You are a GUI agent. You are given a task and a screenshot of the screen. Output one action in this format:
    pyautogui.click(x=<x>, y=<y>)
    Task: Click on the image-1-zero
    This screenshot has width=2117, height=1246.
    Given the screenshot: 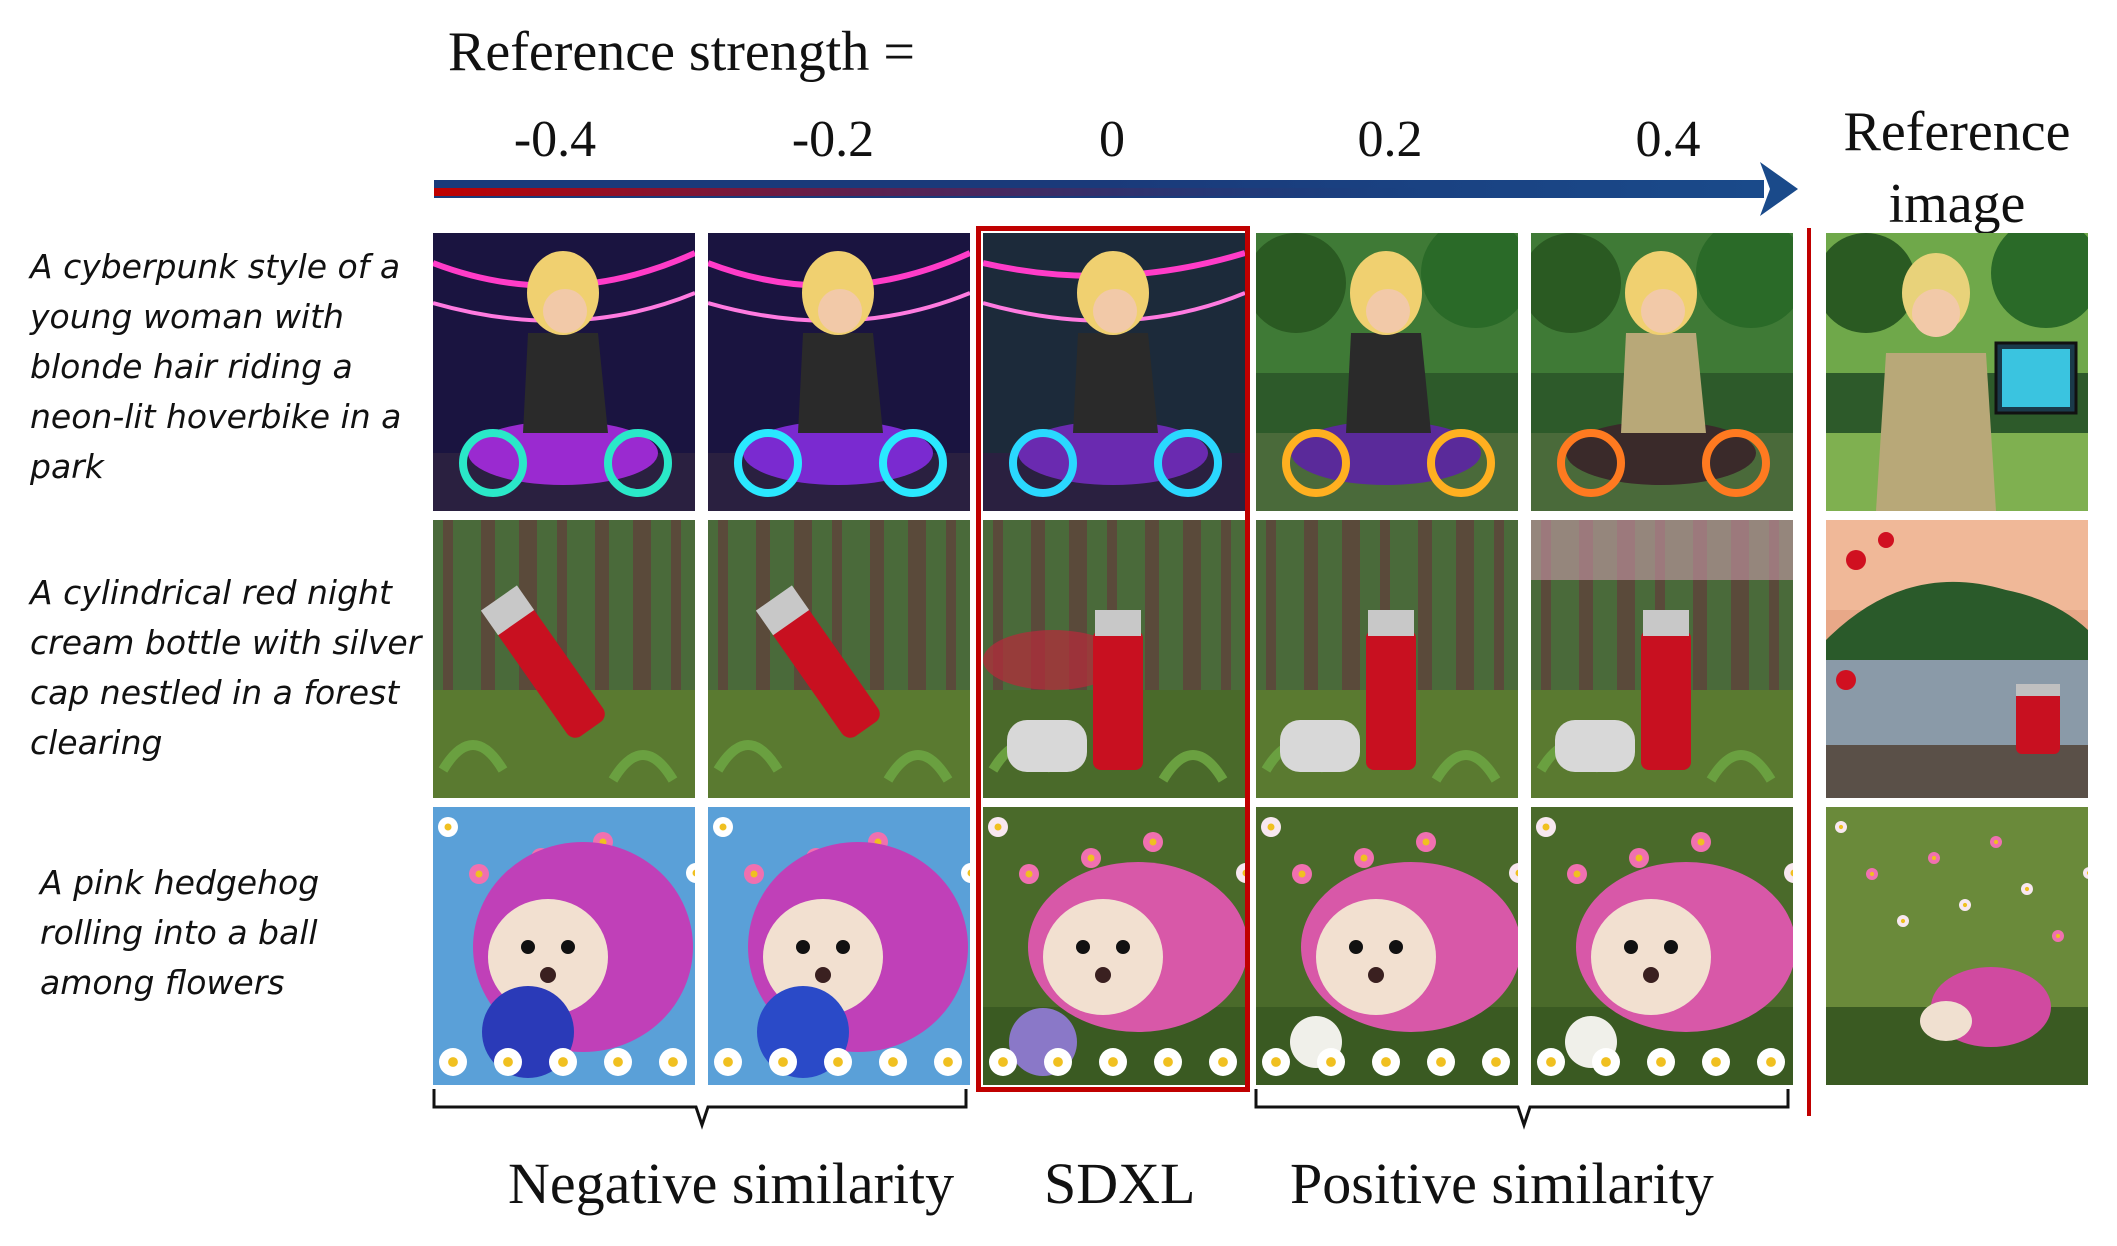 What is the action you would take?
    pyautogui.click(x=1114, y=372)
    